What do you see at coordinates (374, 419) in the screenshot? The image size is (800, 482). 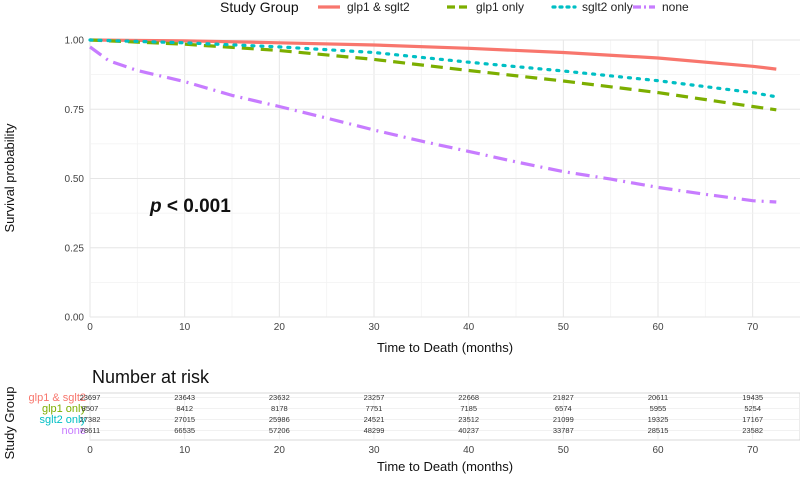 I see `risk-value: 24521` at bounding box center [374, 419].